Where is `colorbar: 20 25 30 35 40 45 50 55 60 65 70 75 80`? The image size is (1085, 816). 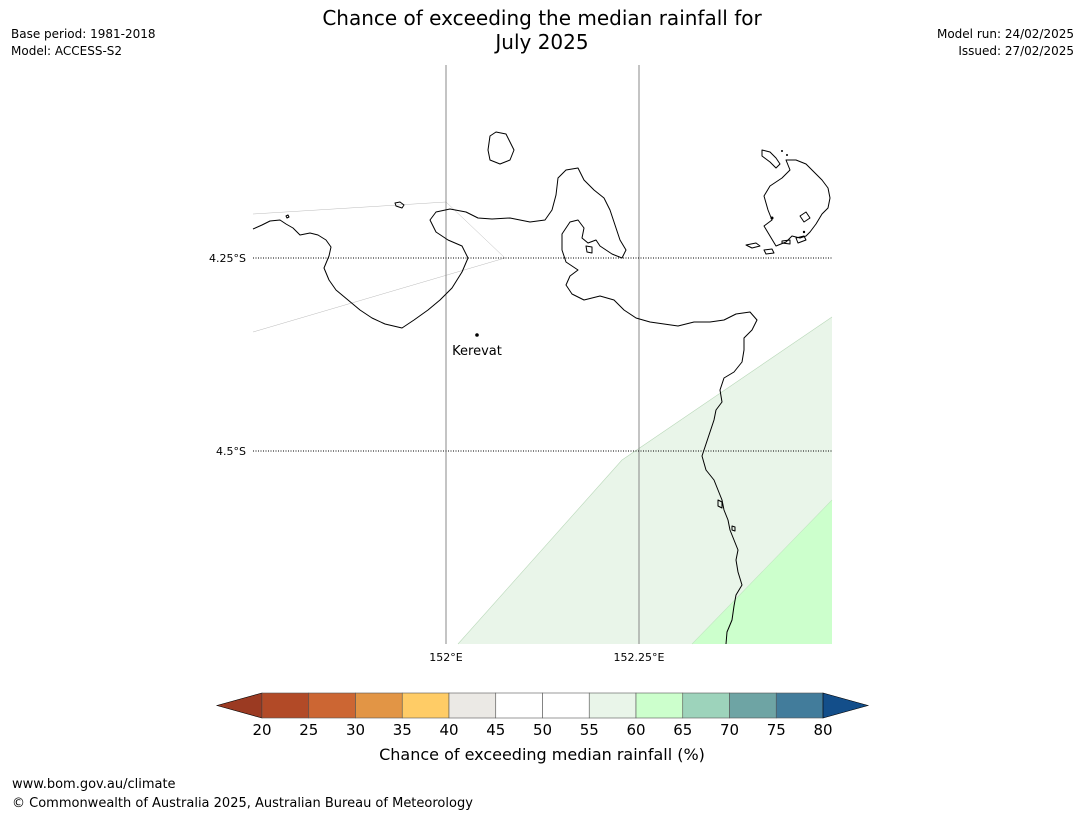 colorbar: 20 25 30 35 40 45 50 55 60 65 70 75 80 is located at coordinates (542, 715).